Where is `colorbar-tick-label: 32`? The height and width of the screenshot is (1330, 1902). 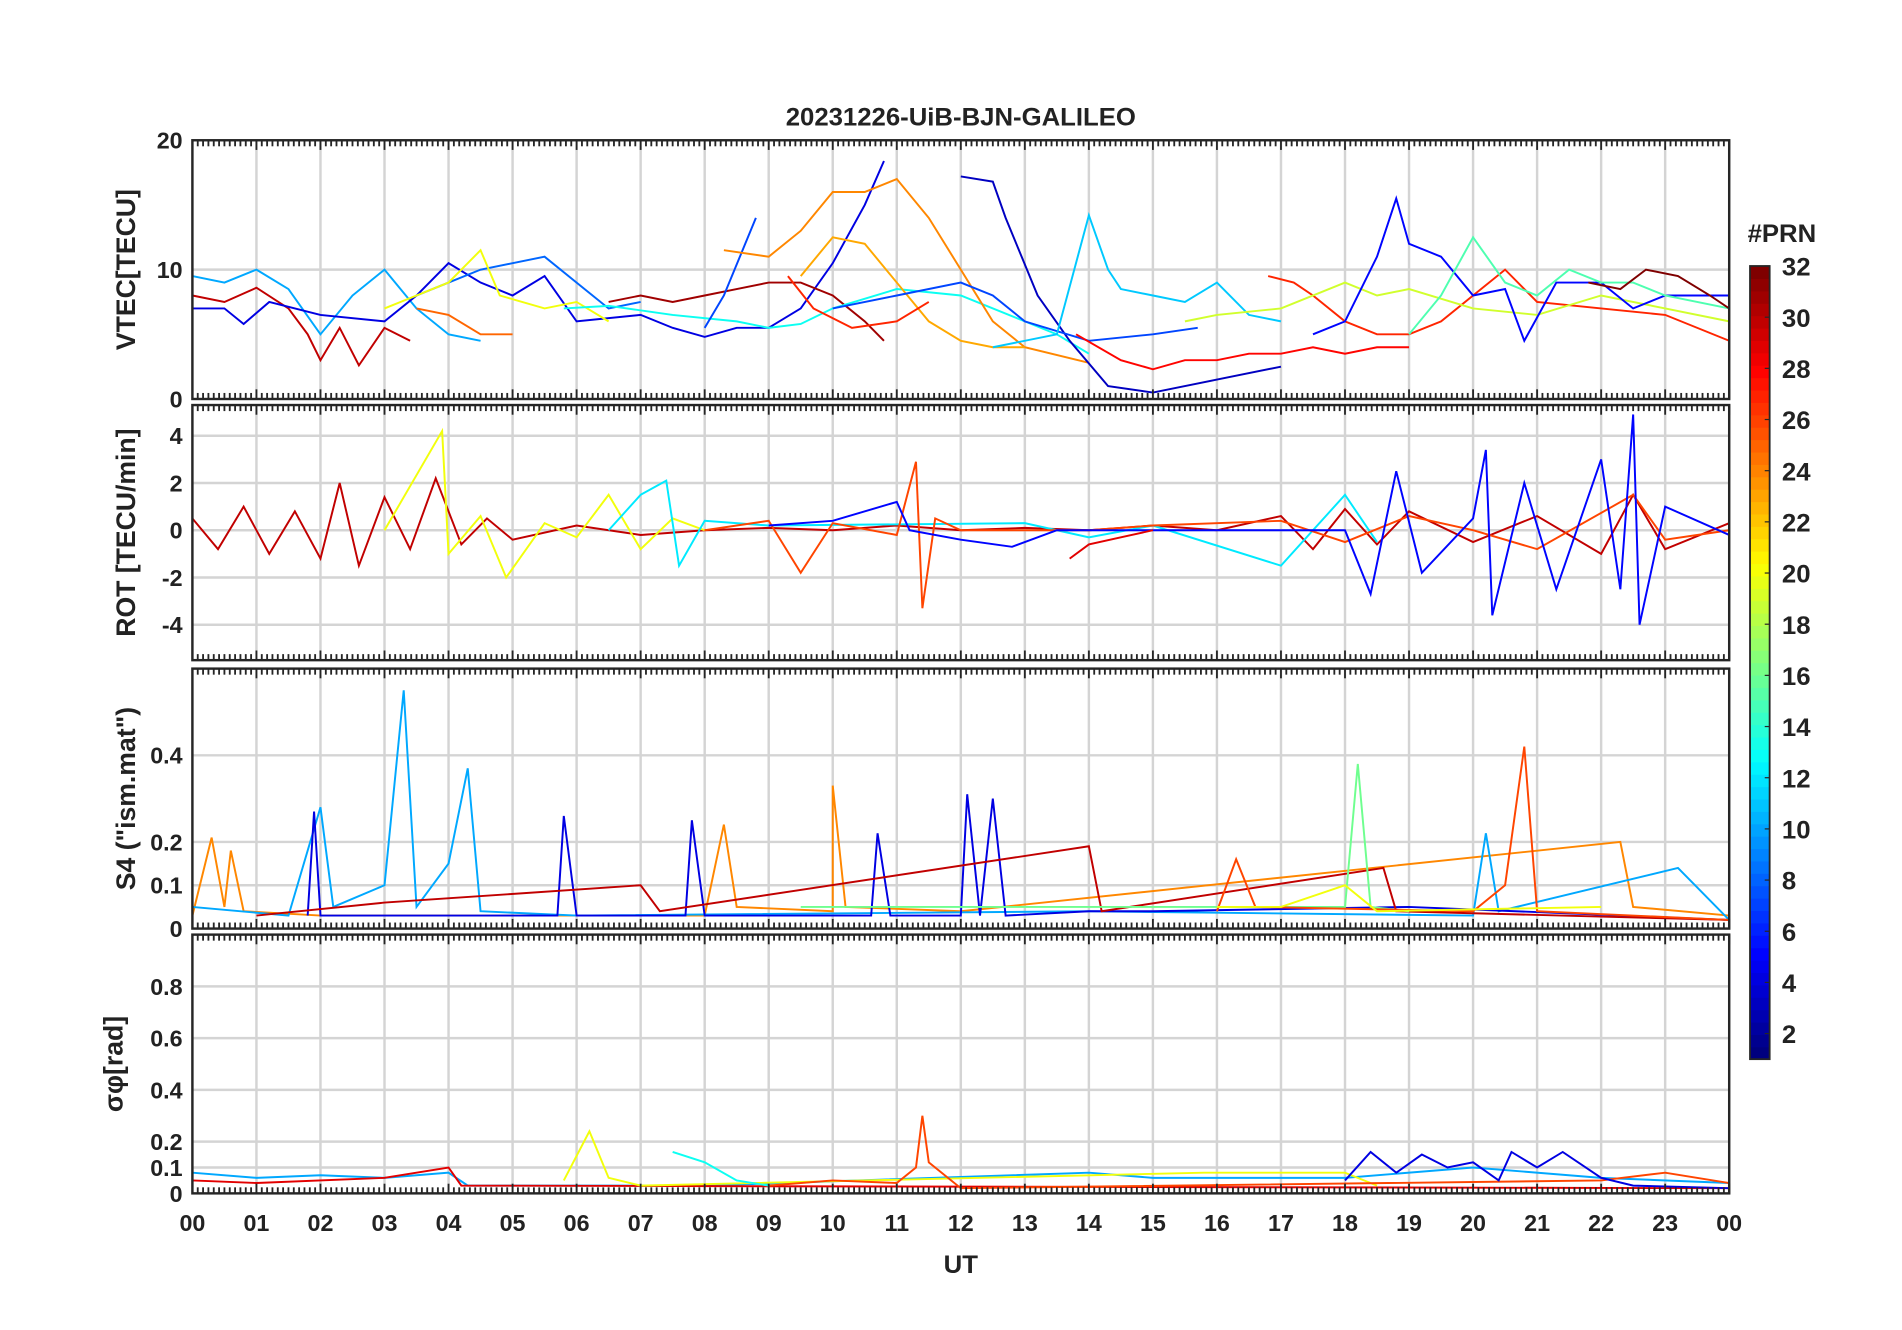
colorbar-tick-label: 32 is located at coordinates (1796, 268).